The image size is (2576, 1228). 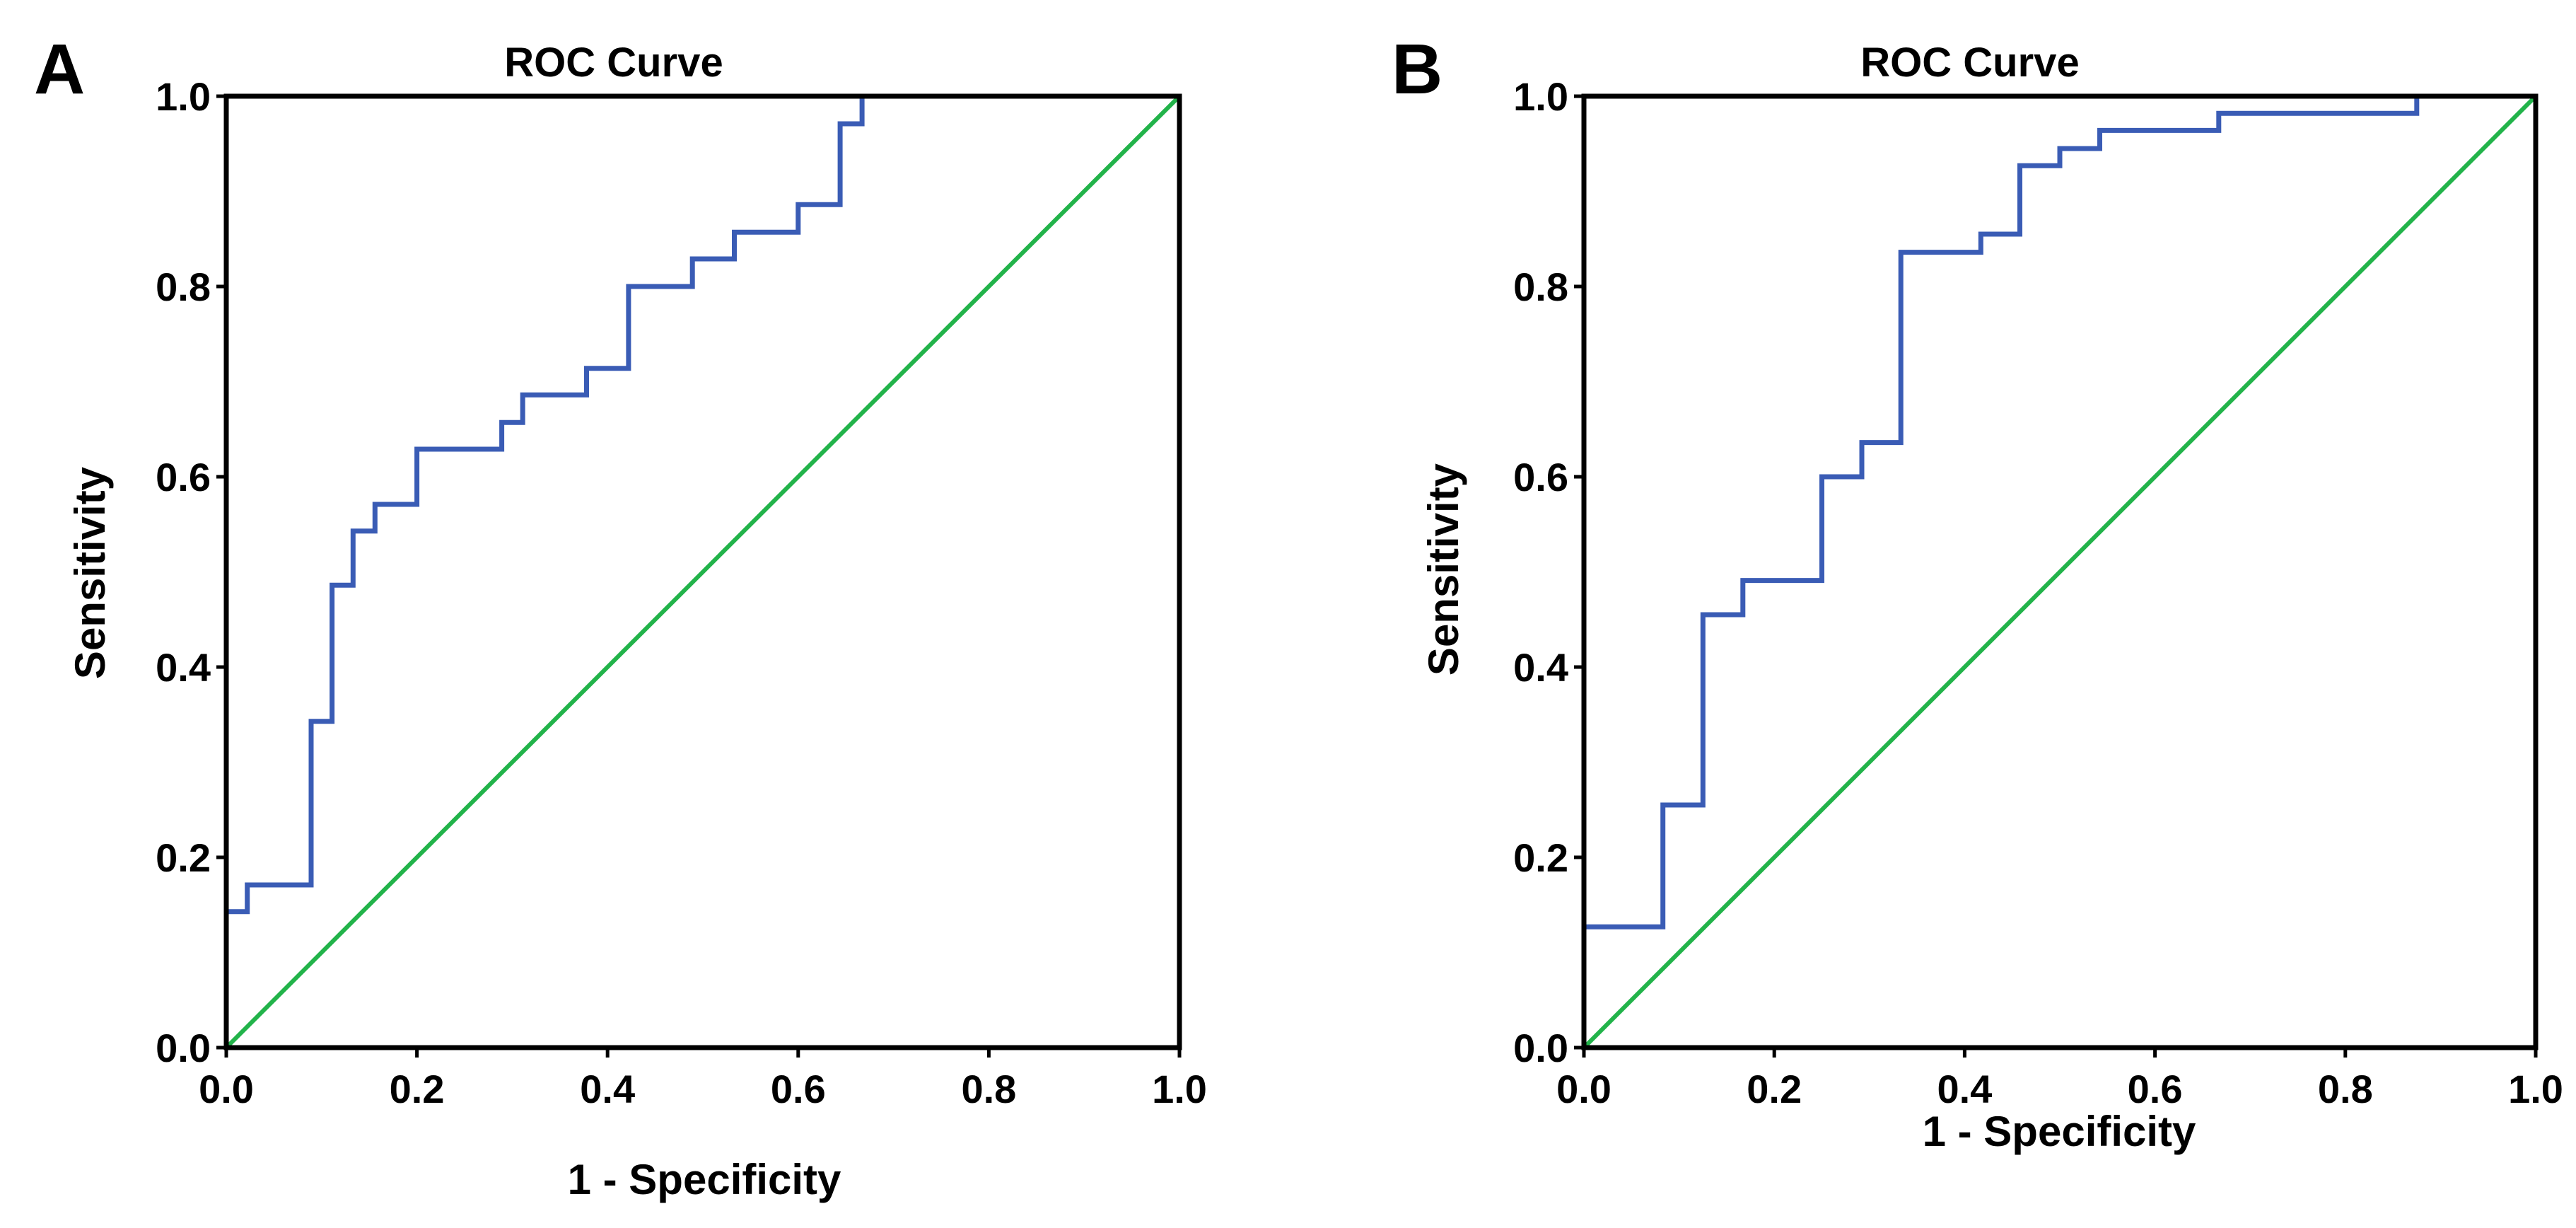 What do you see at coordinates (1964, 1089) in the screenshot?
I see `x-tick-label-b: 0.4` at bounding box center [1964, 1089].